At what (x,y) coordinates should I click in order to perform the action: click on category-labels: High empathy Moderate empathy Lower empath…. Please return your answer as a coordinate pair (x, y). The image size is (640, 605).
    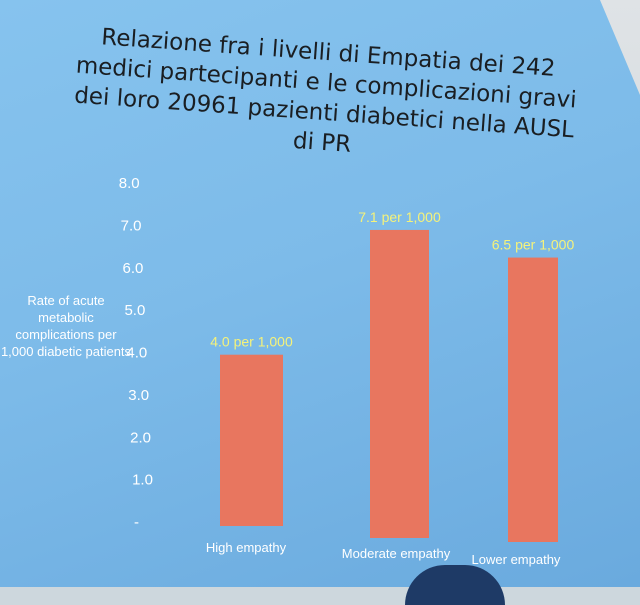
    Looking at the image, I should click on (383, 553).